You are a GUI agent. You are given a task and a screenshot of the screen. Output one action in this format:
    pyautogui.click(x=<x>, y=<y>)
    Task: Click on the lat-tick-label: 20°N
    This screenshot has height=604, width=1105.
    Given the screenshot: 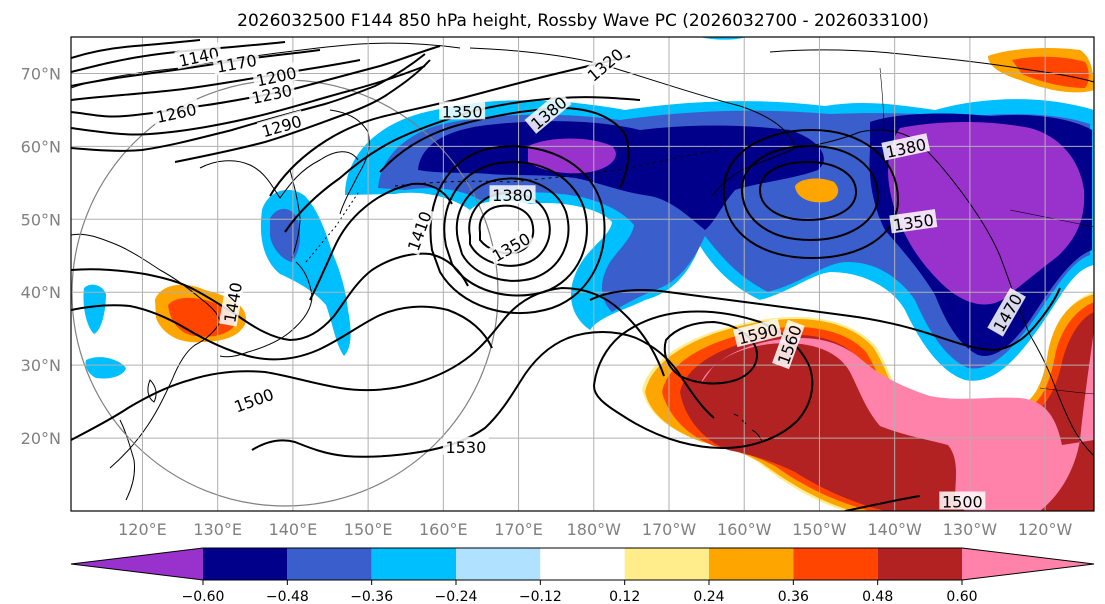 What is the action you would take?
    pyautogui.click(x=41, y=438)
    